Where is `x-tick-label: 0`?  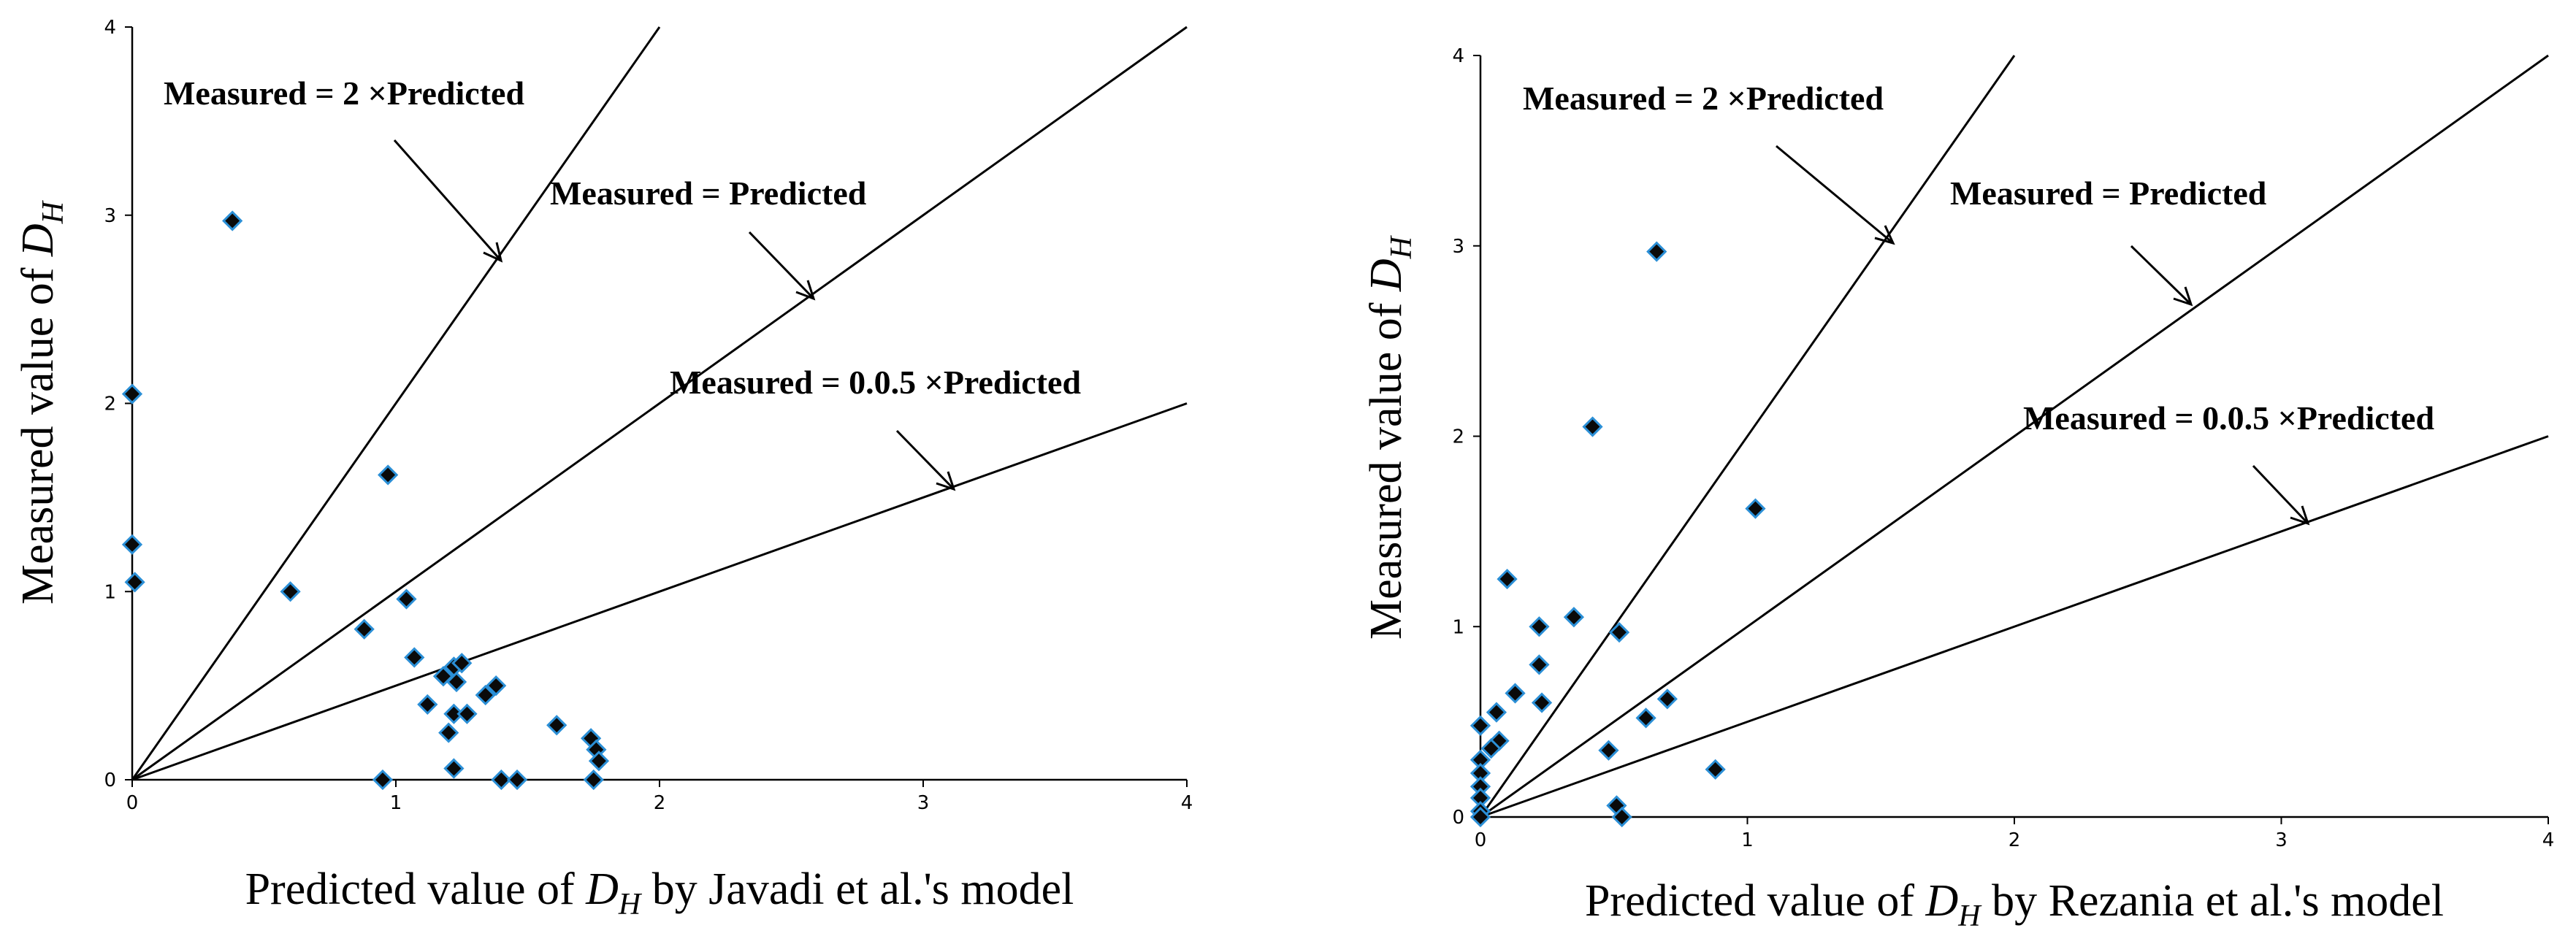
x-tick-label: 0 is located at coordinates (1481, 840).